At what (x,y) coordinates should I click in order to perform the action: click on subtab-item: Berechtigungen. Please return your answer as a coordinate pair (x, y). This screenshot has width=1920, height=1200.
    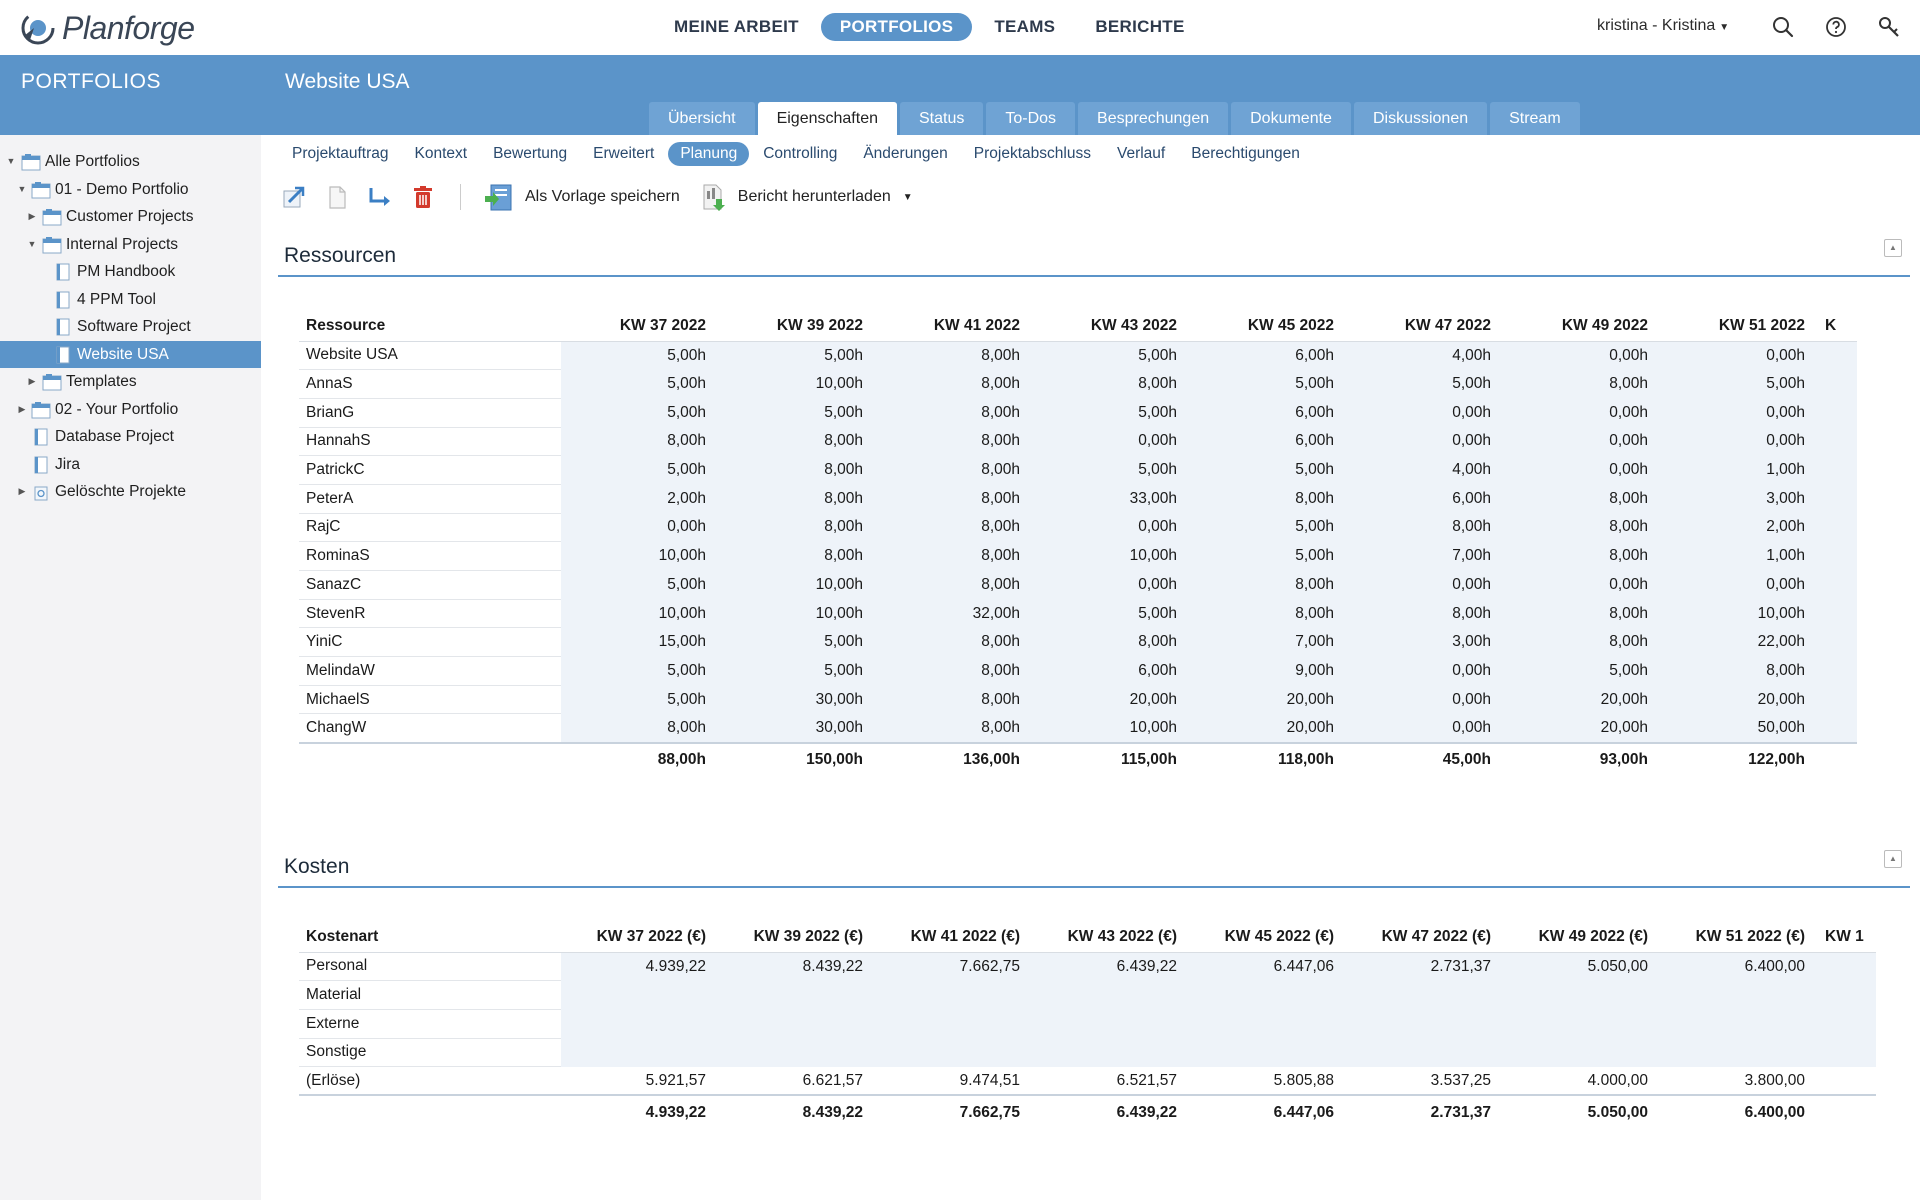
    Looking at the image, I should click on (1245, 153).